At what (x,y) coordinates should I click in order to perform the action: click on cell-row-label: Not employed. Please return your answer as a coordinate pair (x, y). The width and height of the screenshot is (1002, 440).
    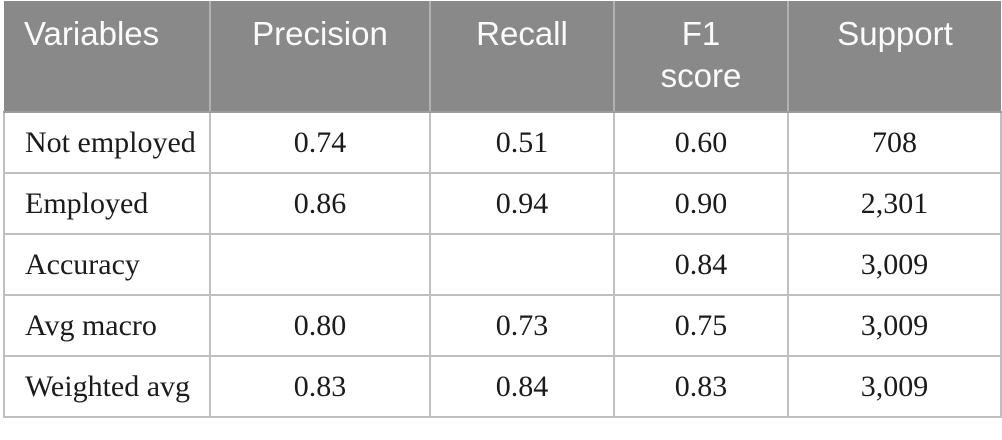
    Looking at the image, I should click on (107, 142).